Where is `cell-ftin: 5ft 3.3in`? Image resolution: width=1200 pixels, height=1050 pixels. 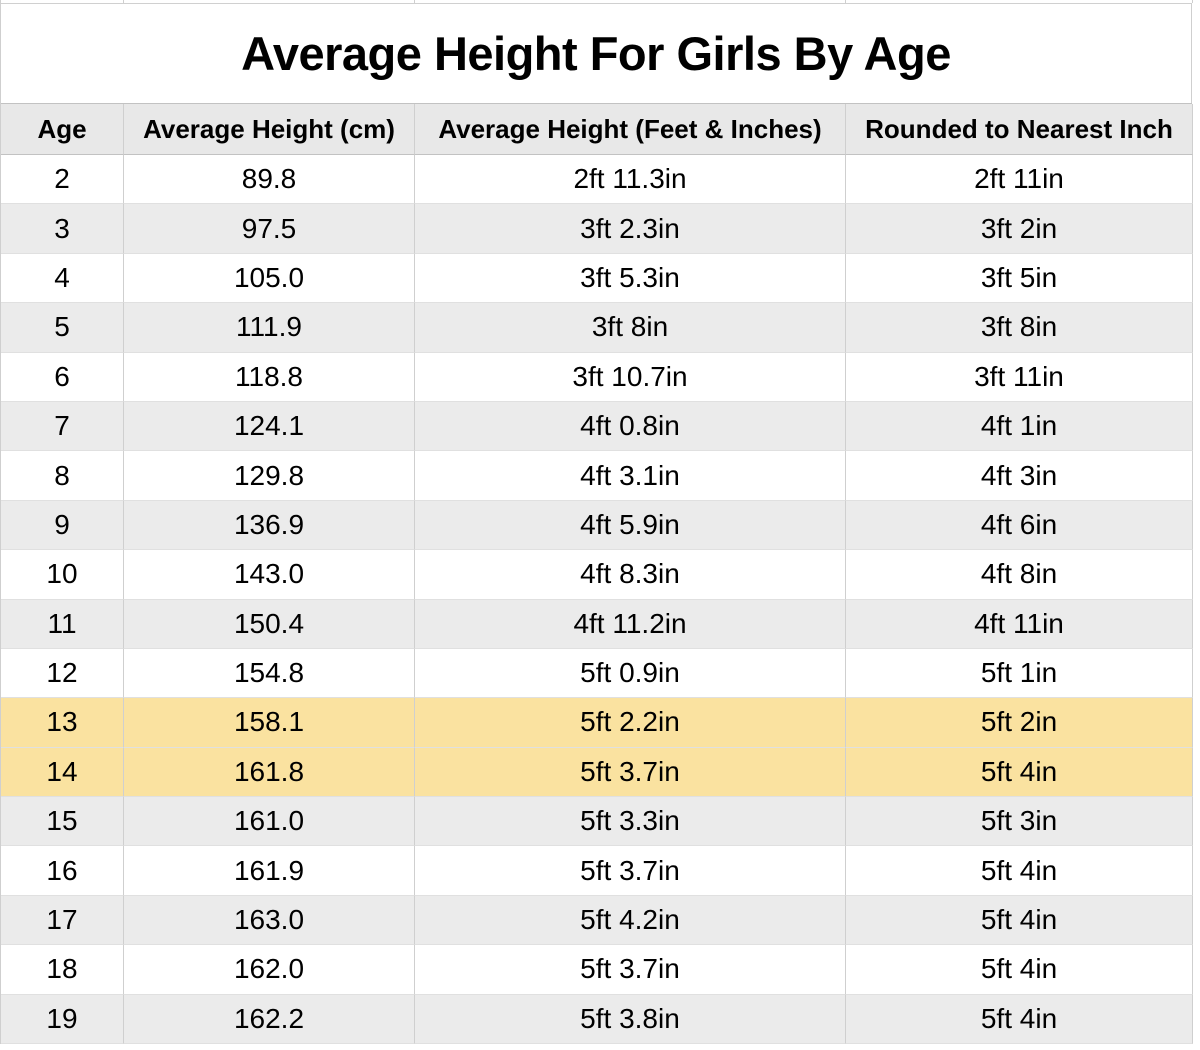
cell-ftin: 5ft 3.3in is located at coordinates (630, 822).